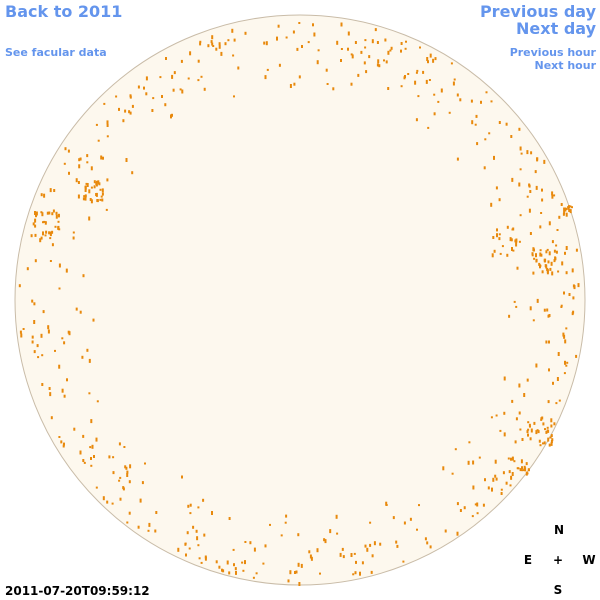 Image resolution: width=600 pixels, height=600 pixels. I want to click on back-link: Back to 2011, so click(63, 11).